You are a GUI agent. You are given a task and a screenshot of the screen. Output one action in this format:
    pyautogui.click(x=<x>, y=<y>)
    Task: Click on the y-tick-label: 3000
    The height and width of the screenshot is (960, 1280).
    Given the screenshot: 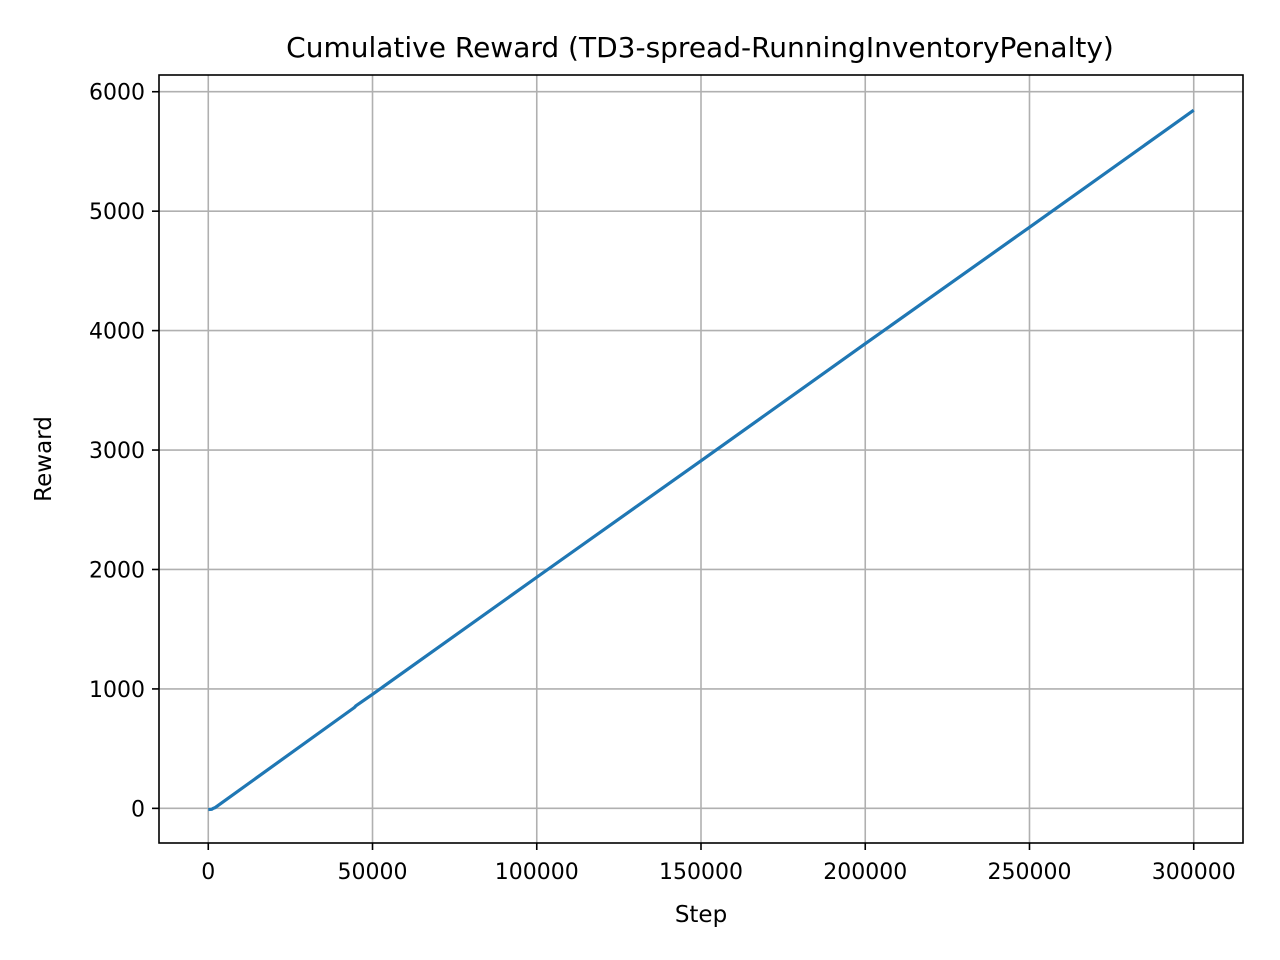 What is the action you would take?
    pyautogui.click(x=117, y=451)
    